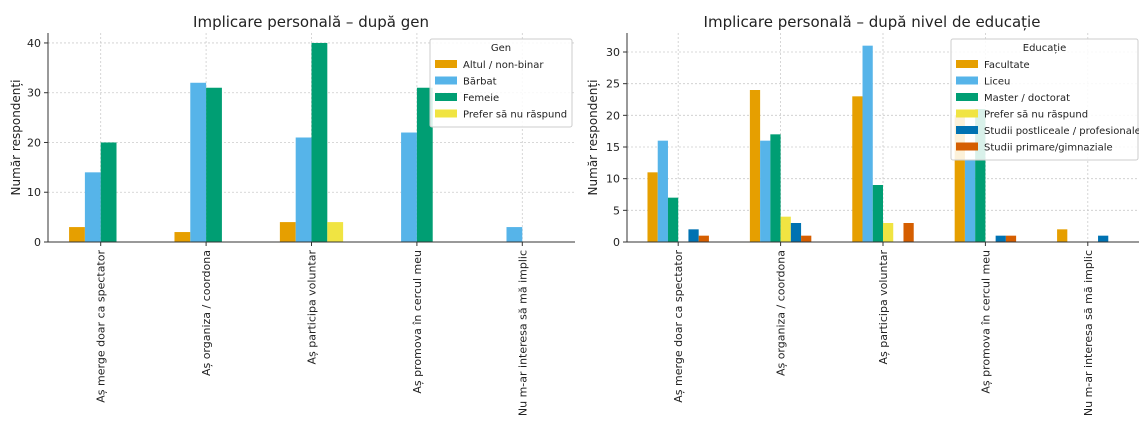 Image resolution: width=1139 pixels, height=432 pixels. Describe the element at coordinates (311, 22) in the screenshot. I see `chart-title: Implicare personală – după gen` at that location.